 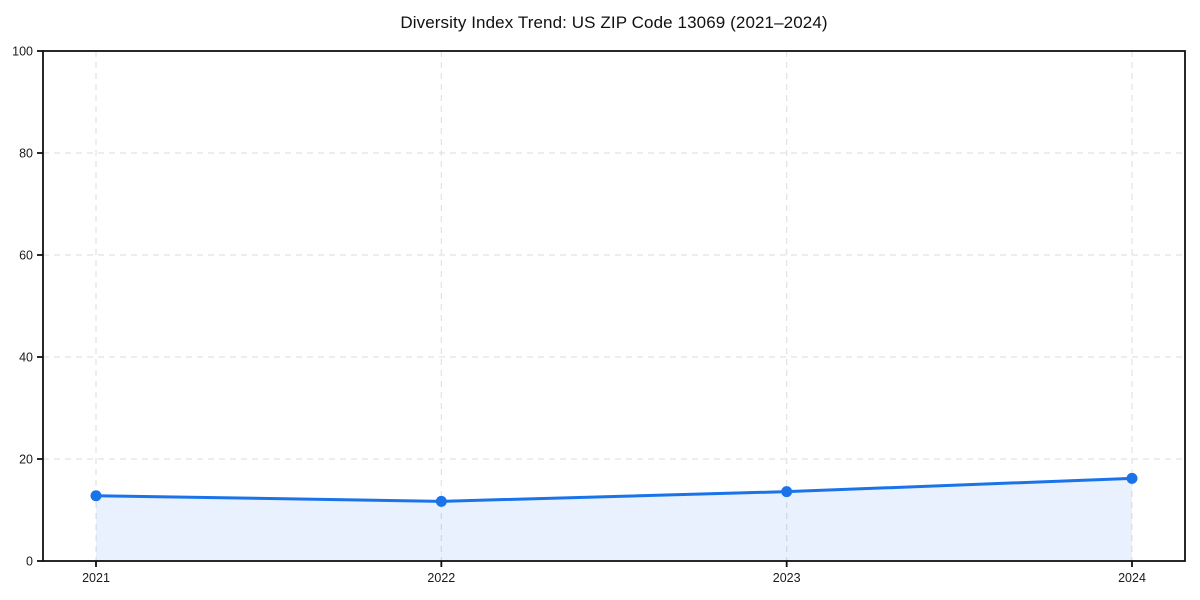 I want to click on y-tick-label: 80, so click(x=26, y=154).